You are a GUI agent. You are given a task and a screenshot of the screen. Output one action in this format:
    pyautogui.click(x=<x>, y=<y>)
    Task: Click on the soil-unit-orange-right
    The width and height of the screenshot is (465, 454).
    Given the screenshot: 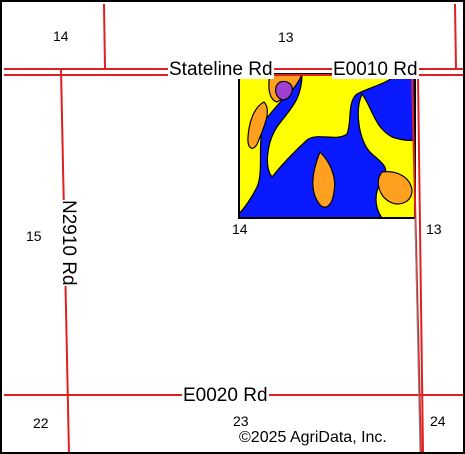 What is the action you would take?
    pyautogui.click(x=395, y=188)
    